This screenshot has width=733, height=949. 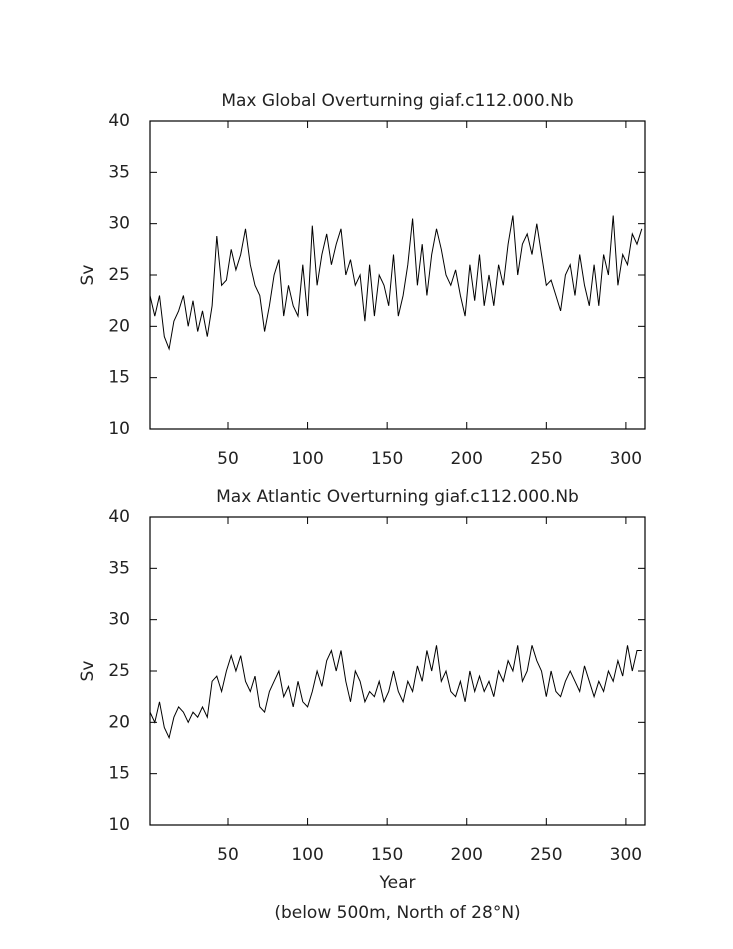 What do you see at coordinates (397, 883) in the screenshot?
I see `x-axis-label: Year` at bounding box center [397, 883].